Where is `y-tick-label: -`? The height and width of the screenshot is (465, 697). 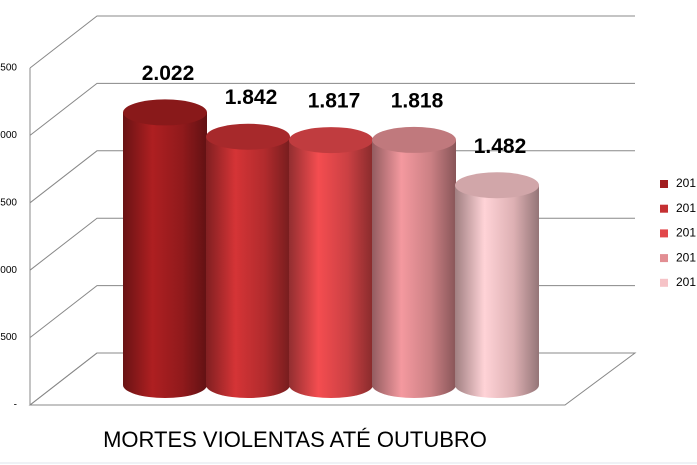
y-tick-label: - is located at coordinates (15, 405).